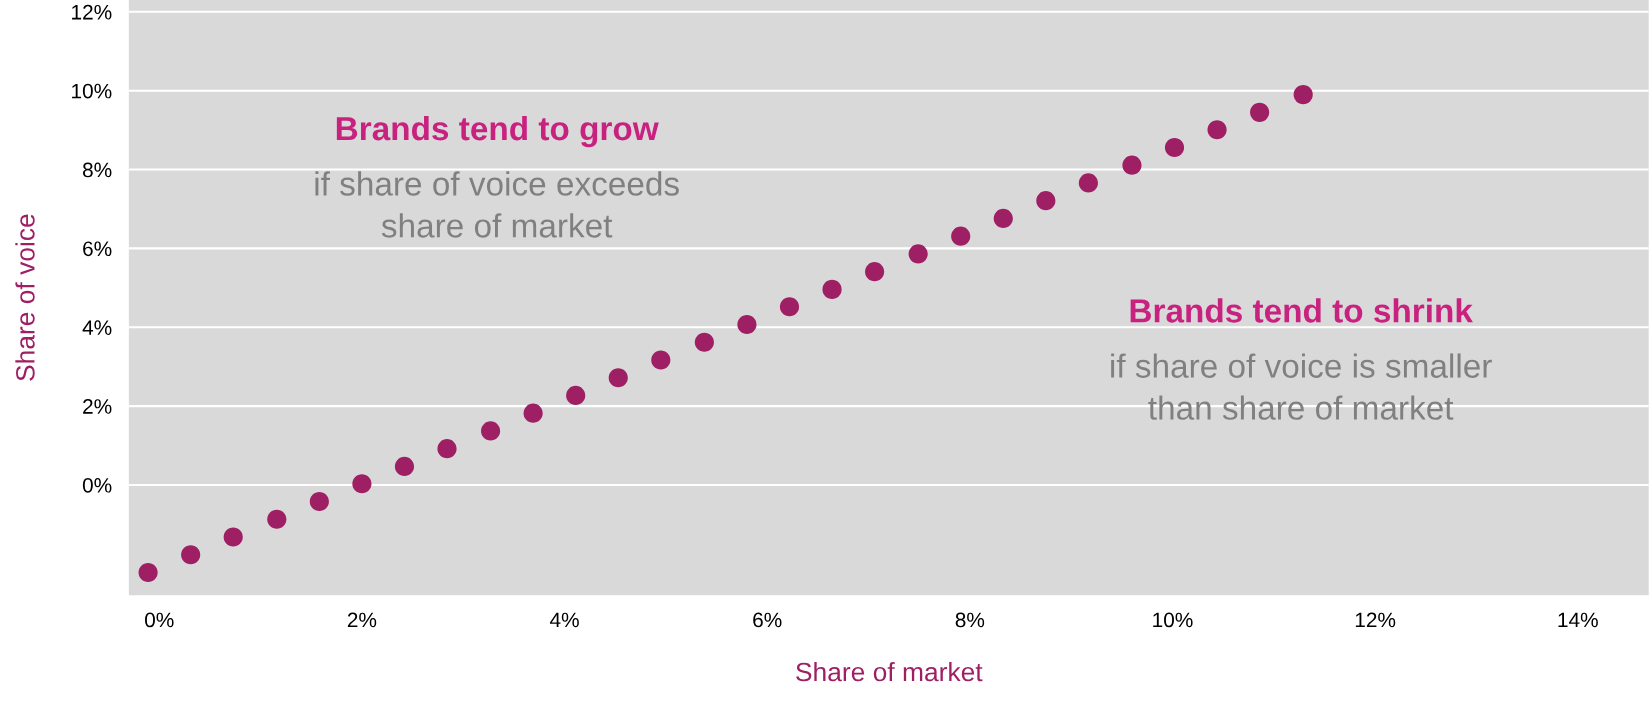 This screenshot has height=719, width=1652. Describe the element at coordinates (97, 406) in the screenshot. I see `y-tick-label: 2%` at that location.